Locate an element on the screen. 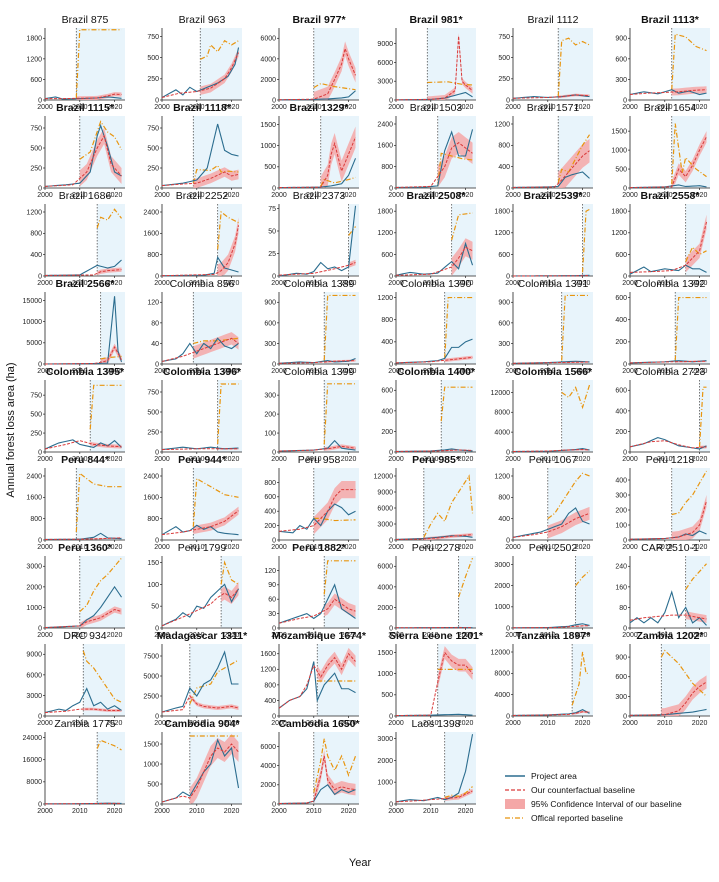 Image resolution: width=719 pixels, height=882 pixels. panel-title: Peru 985* is located at coordinates (436, 460).